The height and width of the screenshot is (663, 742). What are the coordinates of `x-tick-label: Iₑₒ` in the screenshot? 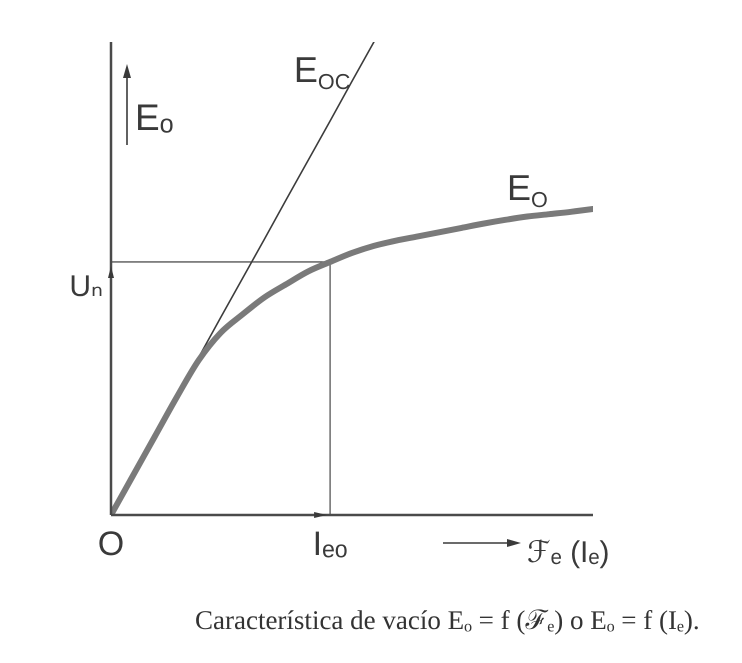 It's located at (330, 544).